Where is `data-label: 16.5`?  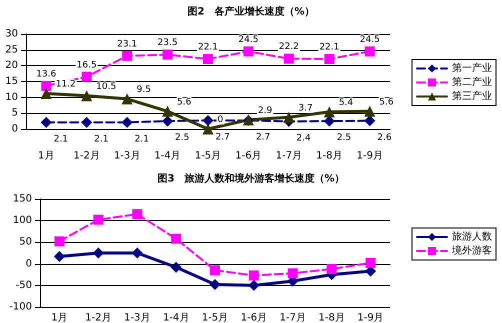
data-label: 16.5 is located at coordinates (86, 65).